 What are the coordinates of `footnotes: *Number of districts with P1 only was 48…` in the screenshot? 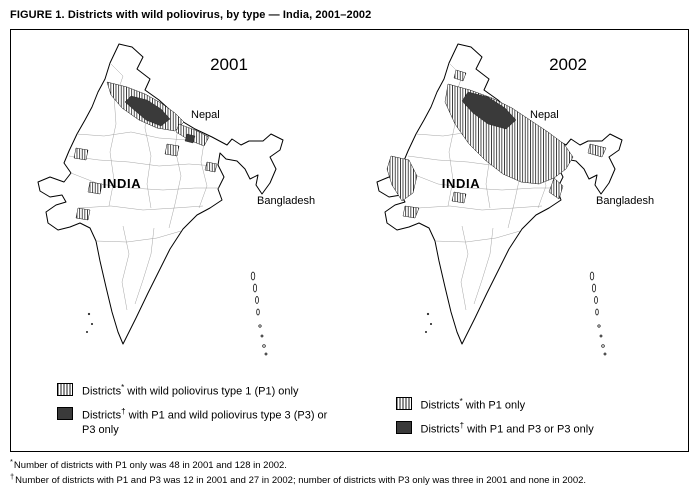 It's located at (352, 471).